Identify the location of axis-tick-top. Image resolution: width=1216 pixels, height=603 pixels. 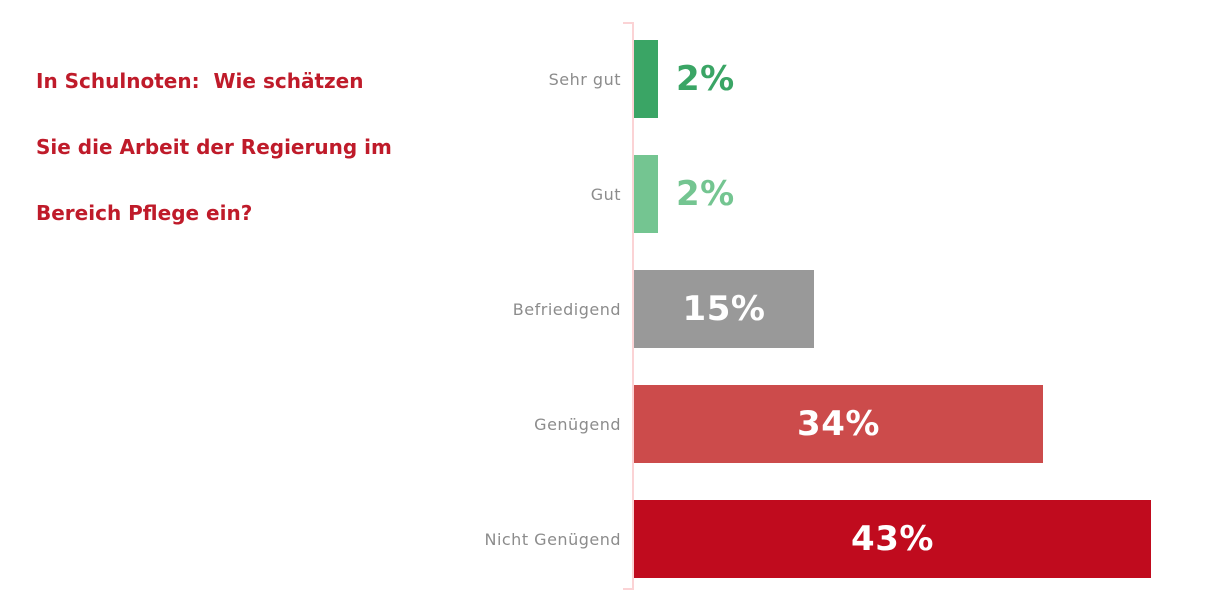
(627, 23).